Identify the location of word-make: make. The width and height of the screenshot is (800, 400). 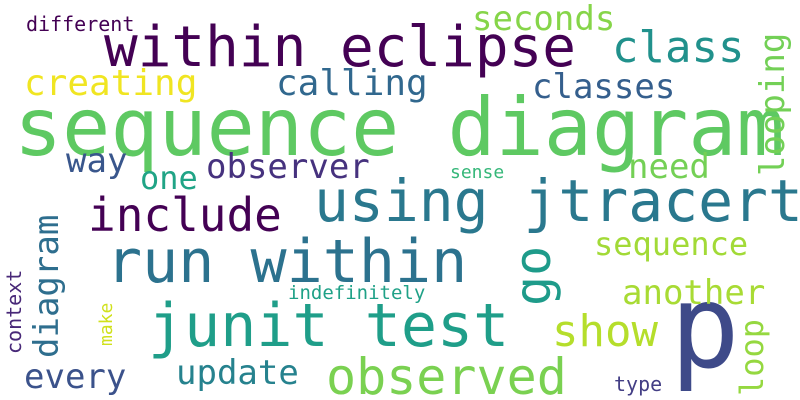
(106, 324).